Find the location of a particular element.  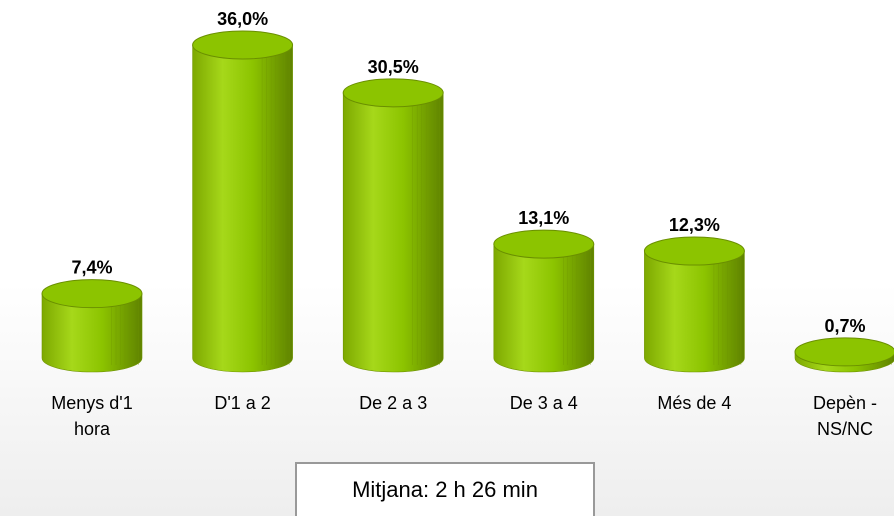

annotation: Mitjana: 2 h 26 min is located at coordinates (445, 489).